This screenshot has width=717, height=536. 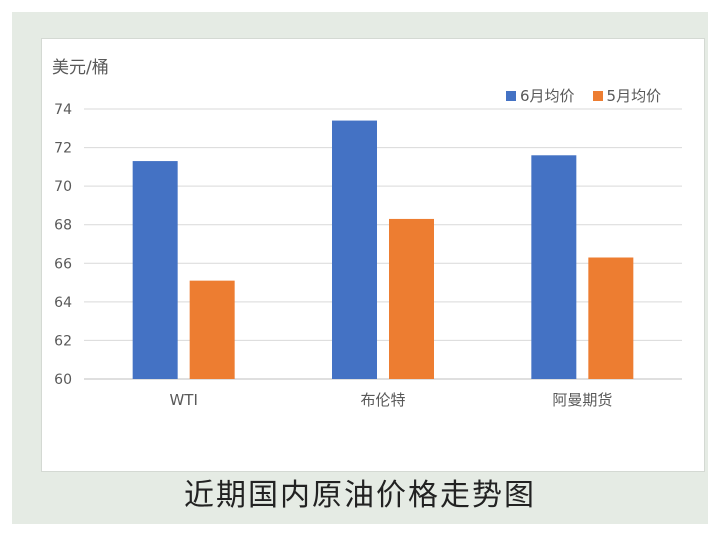 I want to click on y-tick-label: 64, so click(x=63, y=303).